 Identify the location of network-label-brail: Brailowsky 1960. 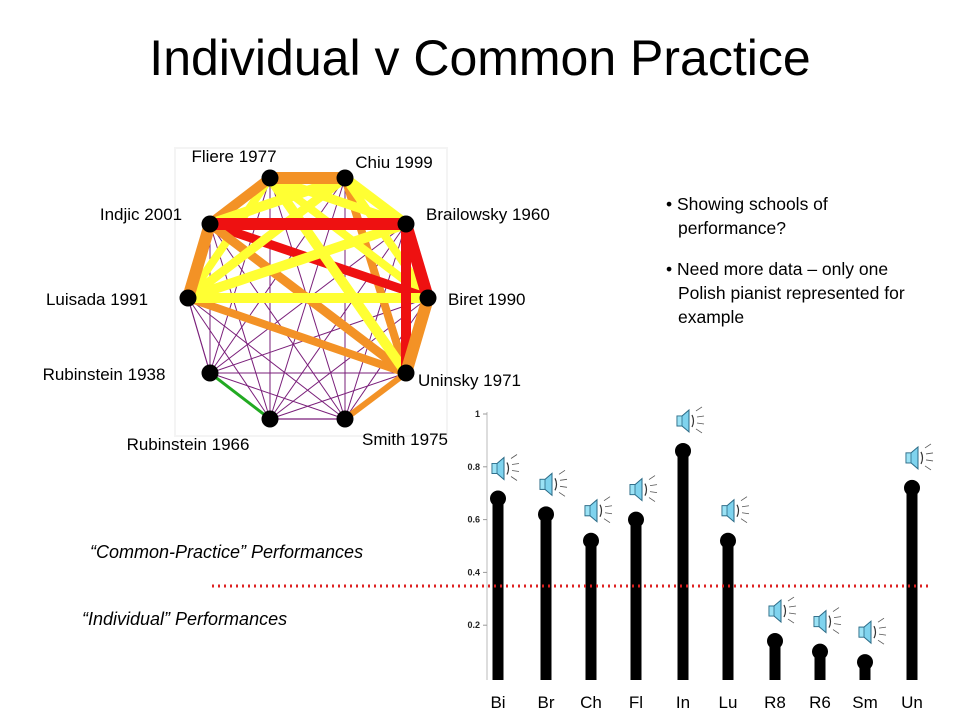
(488, 214).